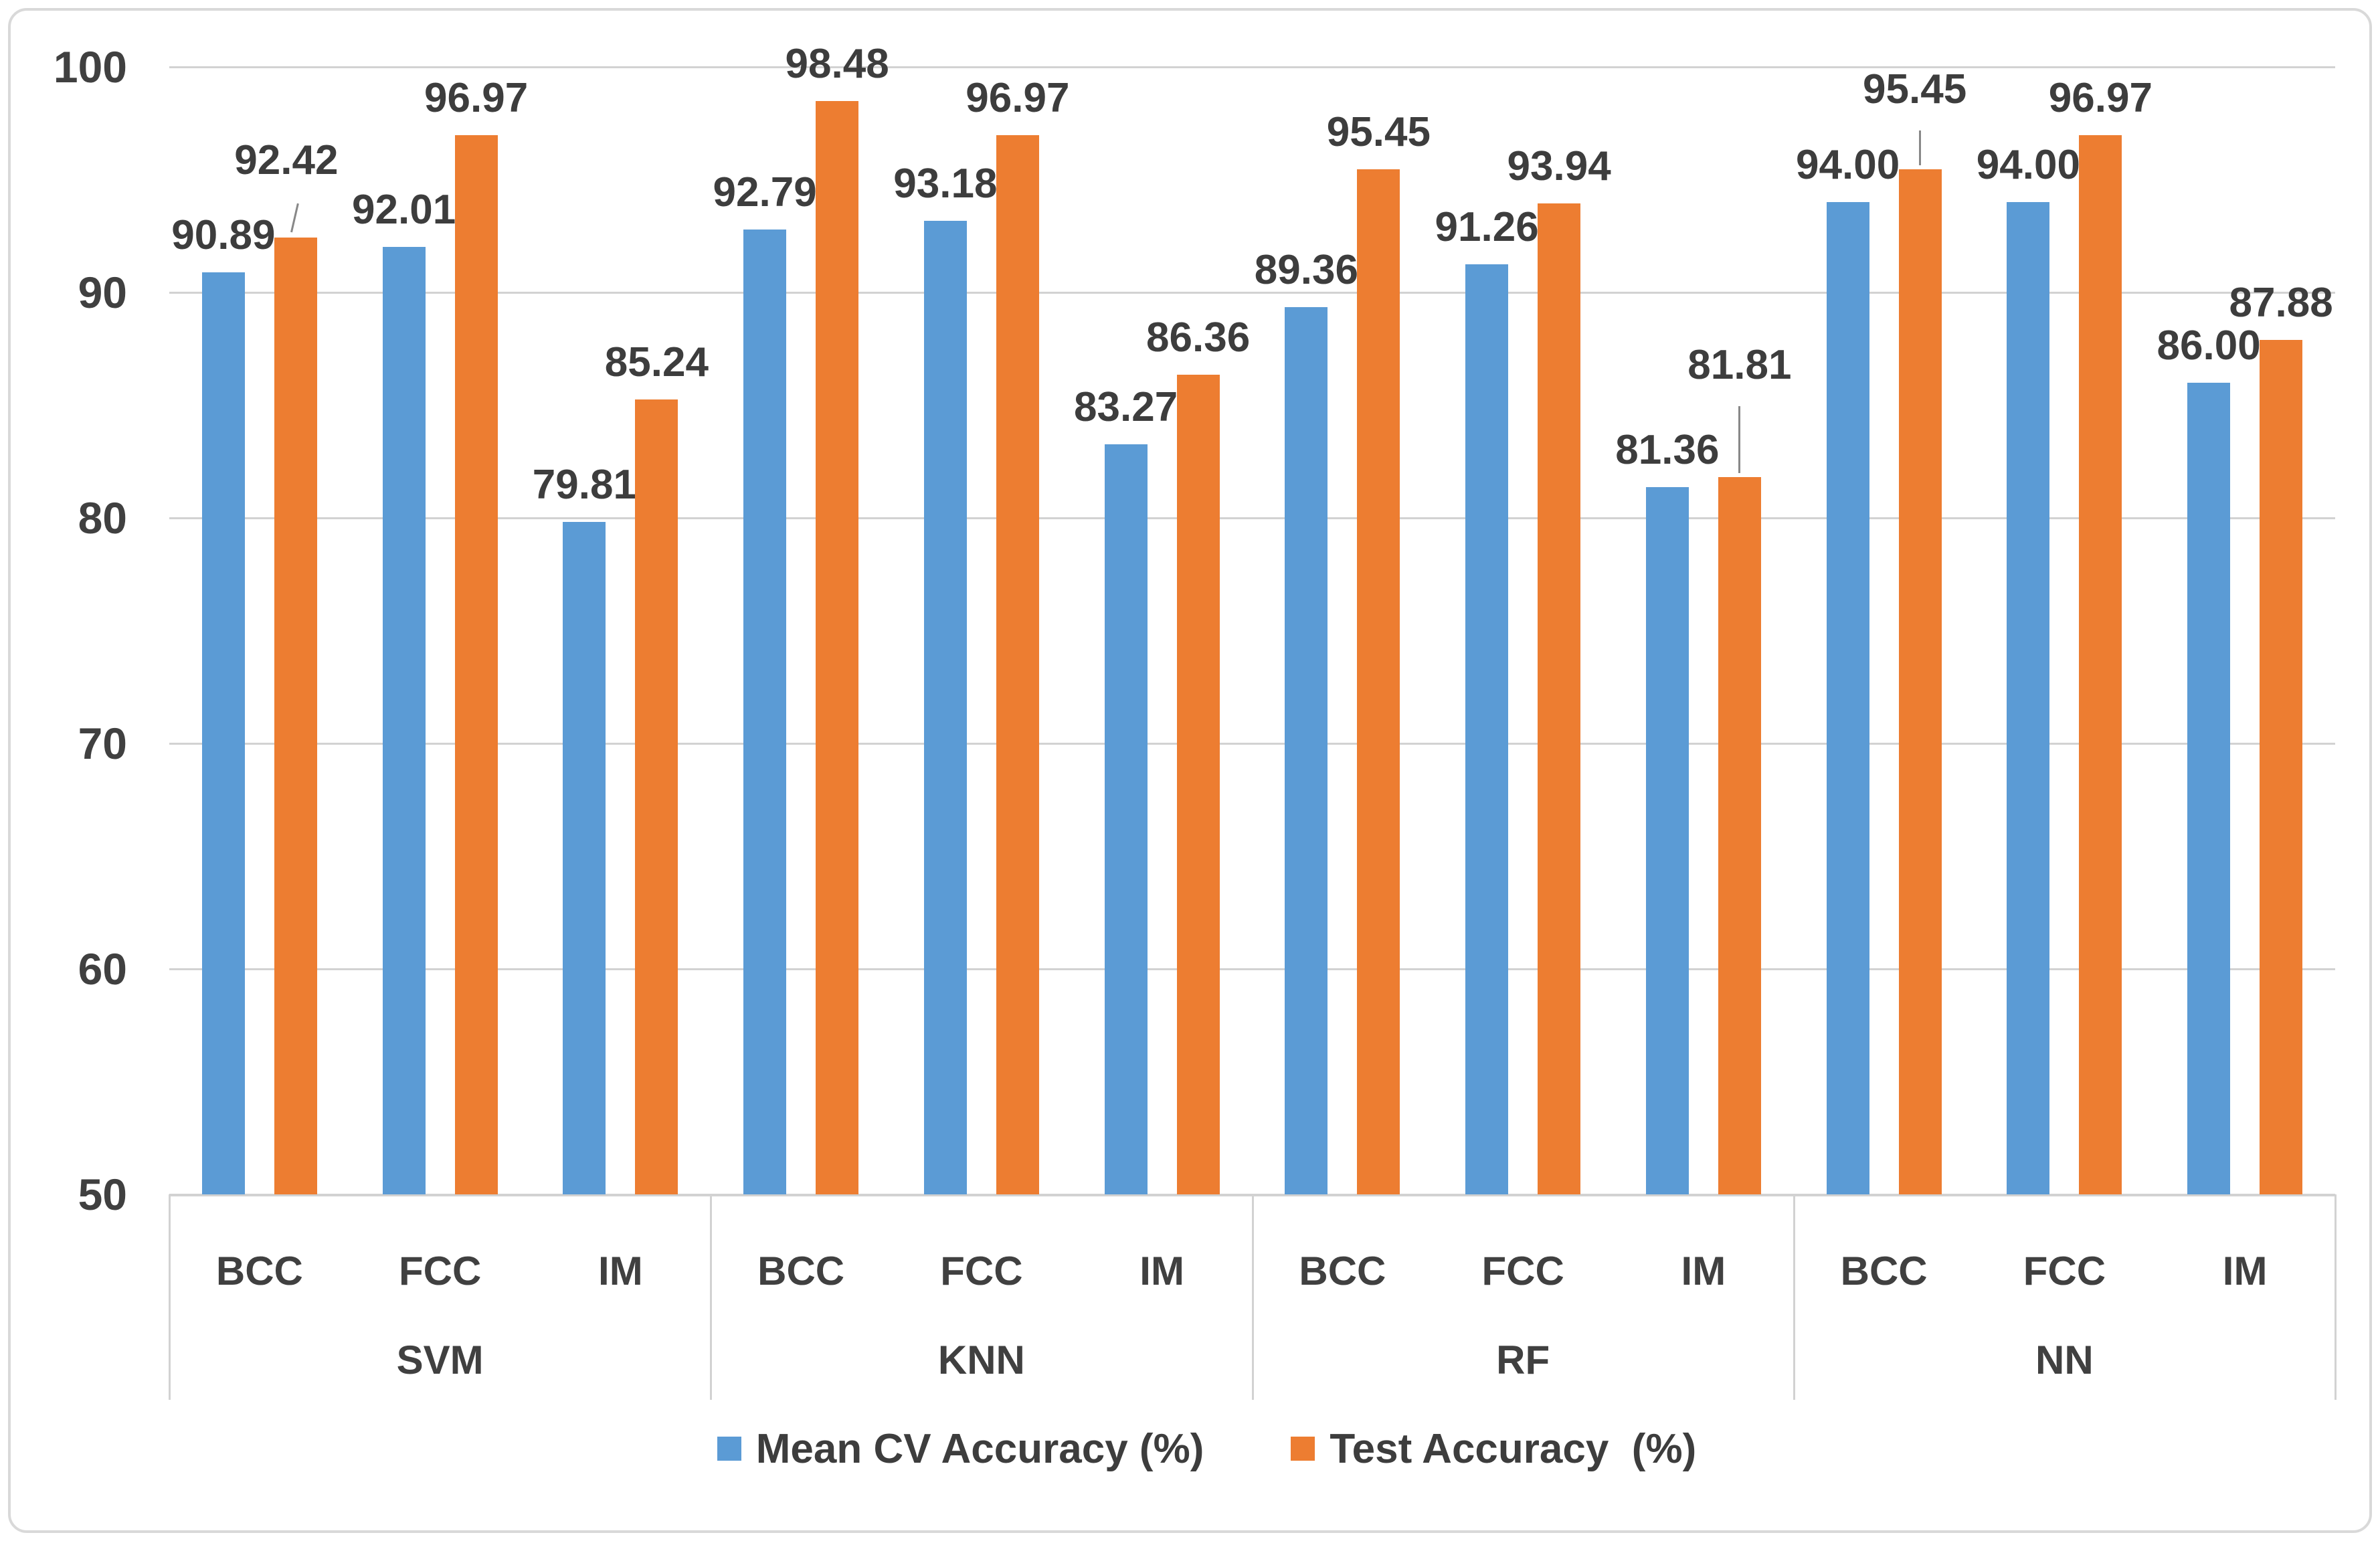  Describe the element at coordinates (1513, 1448) in the screenshot. I see `legend-label-test-accuracy: Test Accuracy (%)` at that location.